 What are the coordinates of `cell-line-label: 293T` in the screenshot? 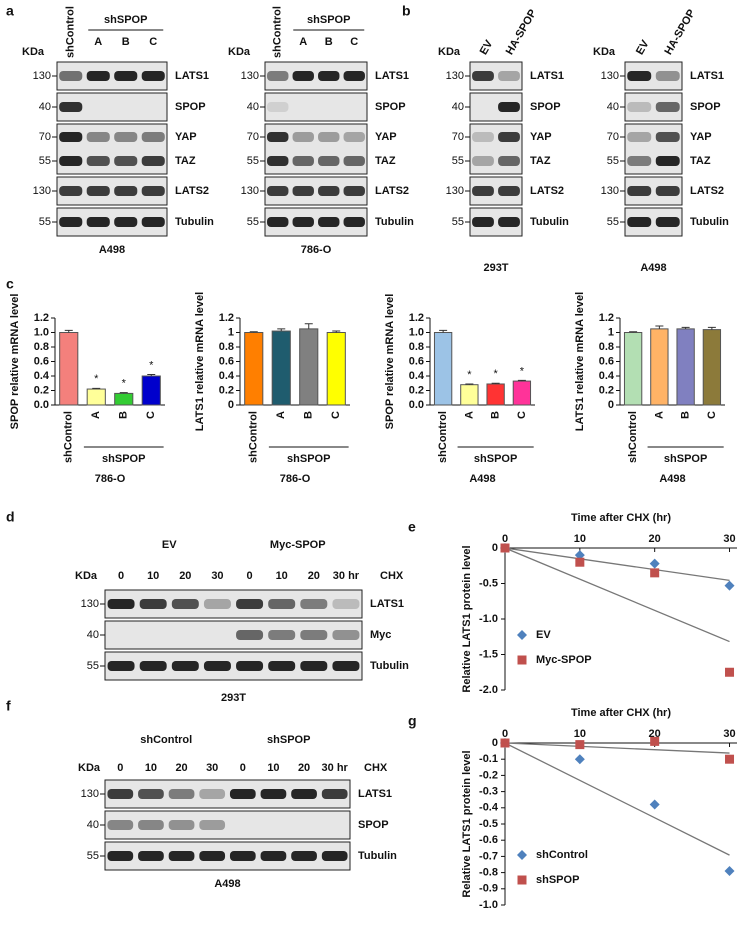 It's located at (495, 268).